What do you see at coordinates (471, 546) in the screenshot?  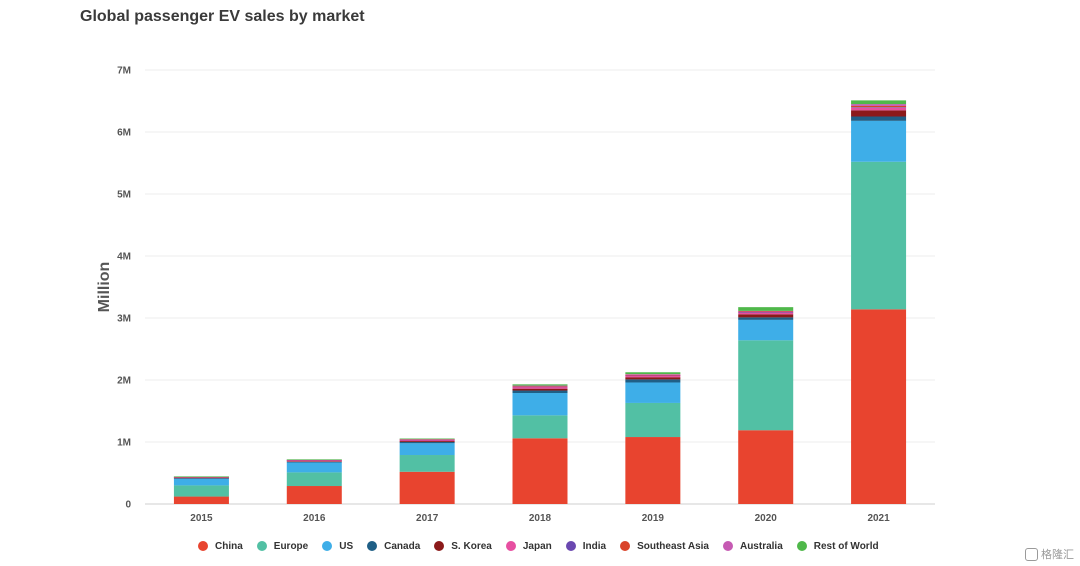 I see `legend-label: S. Korea` at bounding box center [471, 546].